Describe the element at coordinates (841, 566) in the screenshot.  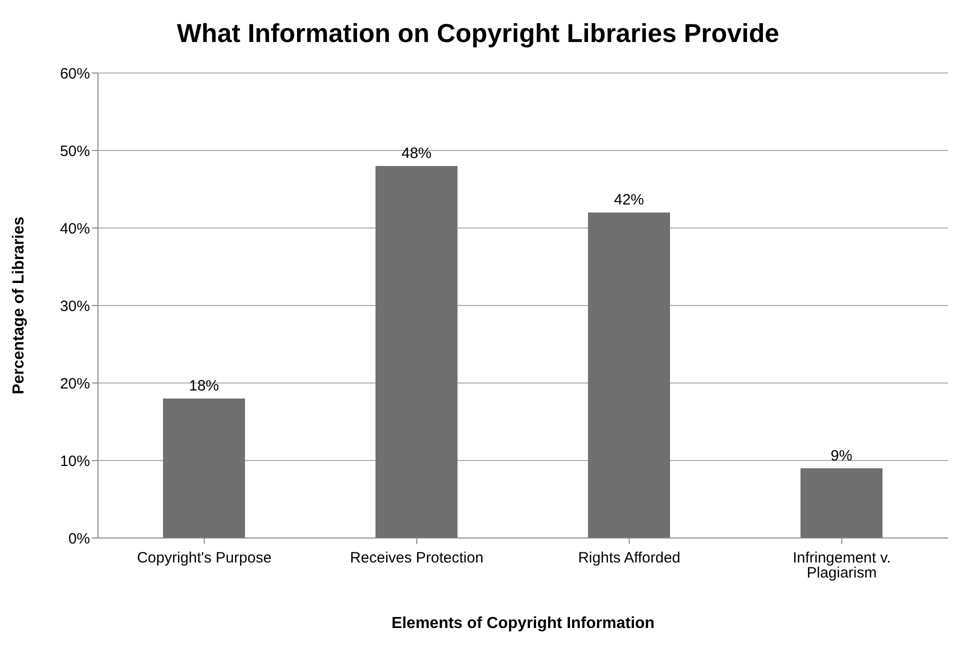
I see `x-tick-label: Infringement v. Plagiarism` at that location.